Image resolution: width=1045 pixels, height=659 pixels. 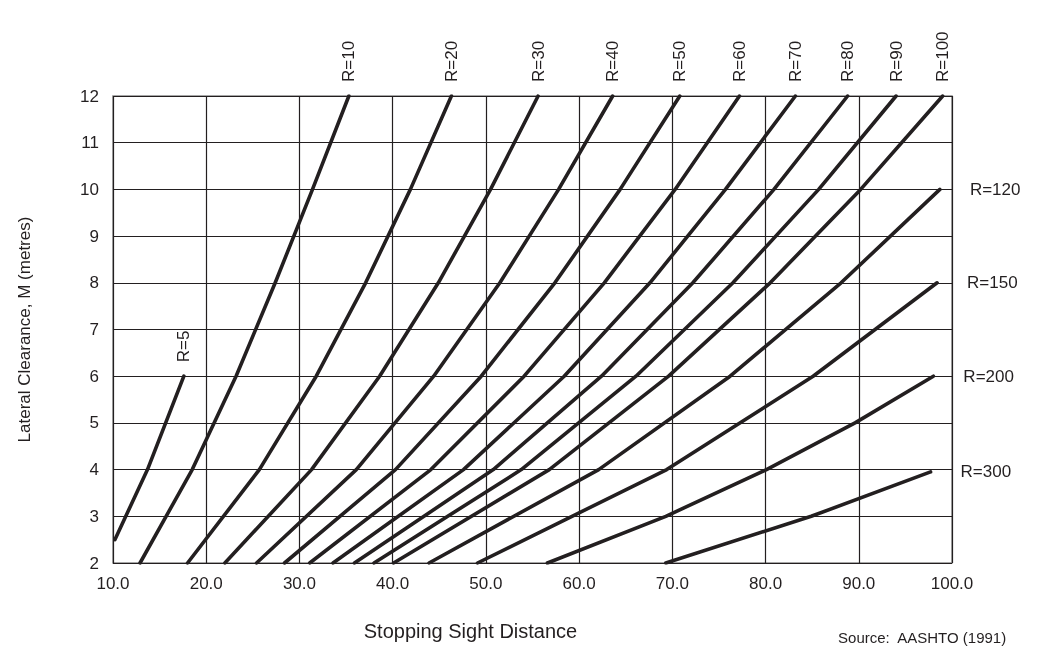 What do you see at coordinates (94, 516) in the screenshot?
I see `y-tick-label: 3` at bounding box center [94, 516].